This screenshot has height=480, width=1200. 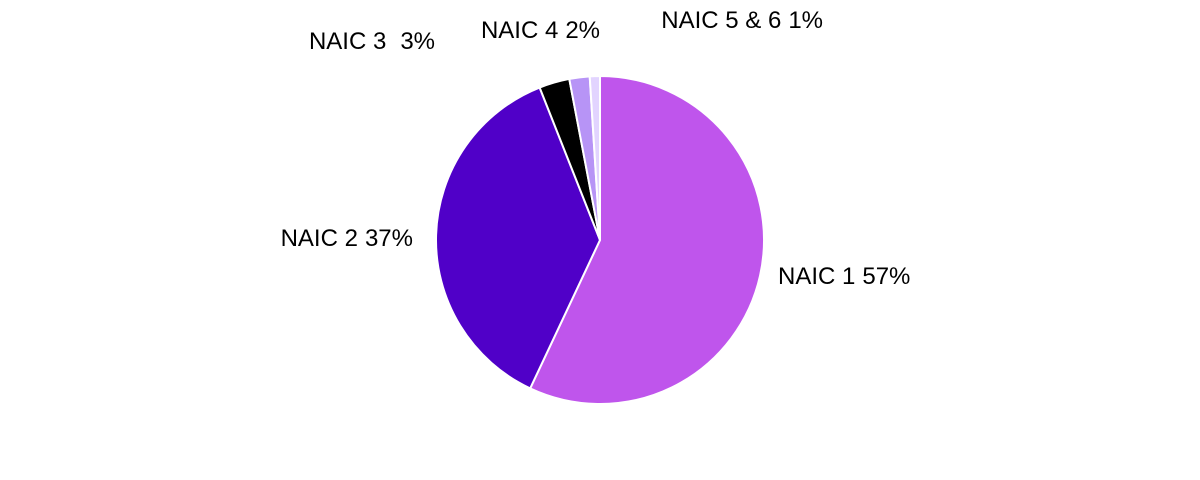 What do you see at coordinates (389, 238) in the screenshot?
I see `value-label: 37%` at bounding box center [389, 238].